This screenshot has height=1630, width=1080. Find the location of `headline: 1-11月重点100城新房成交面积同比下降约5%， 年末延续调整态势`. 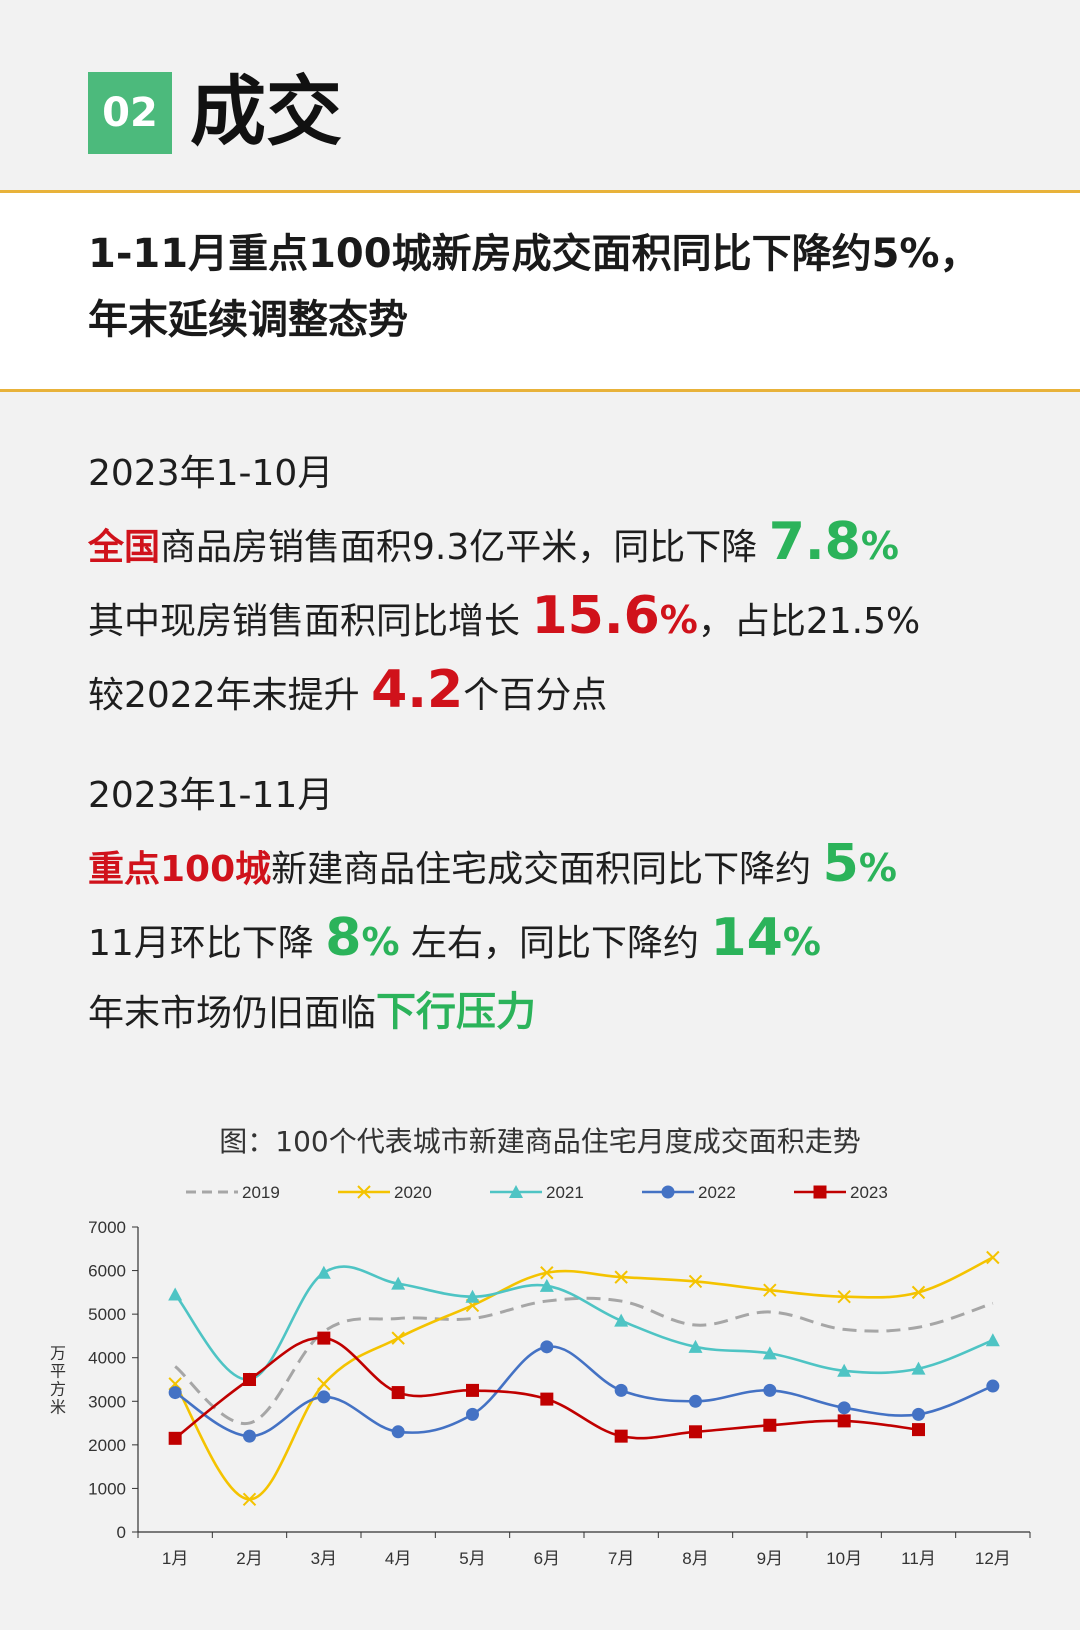

headline: 1-11月重点100城新房成交面积同比下降约5%， 年末延续调整态势 is located at coordinates (568, 287).